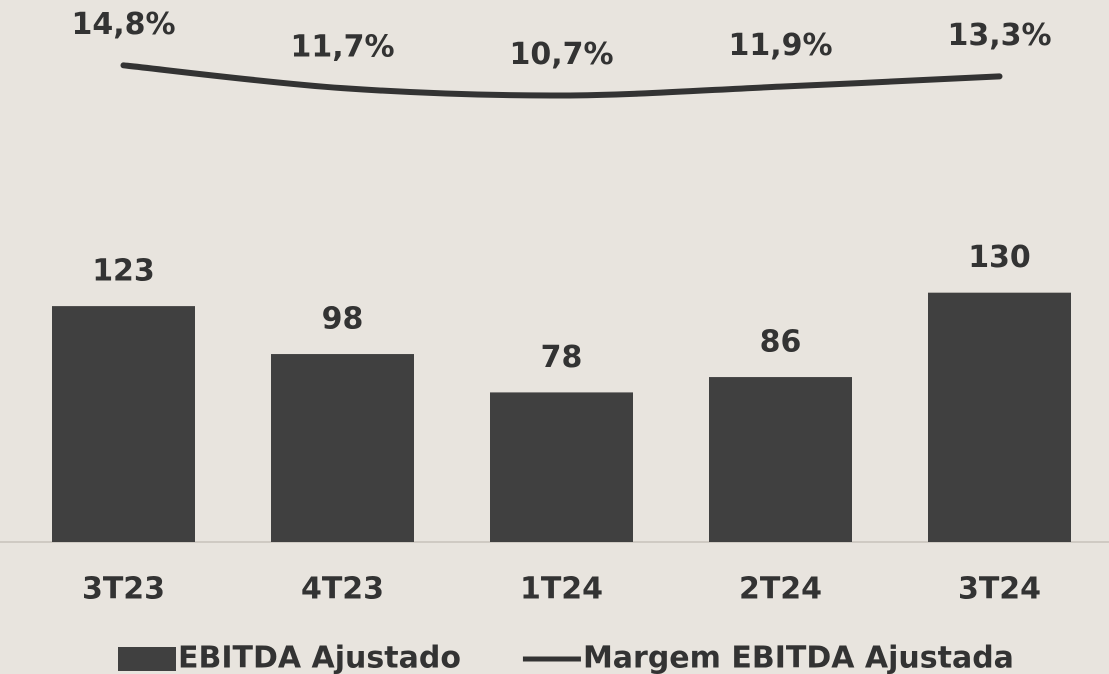  Describe the element at coordinates (999, 257) in the screenshot. I see `bar-value-label: 130` at that location.